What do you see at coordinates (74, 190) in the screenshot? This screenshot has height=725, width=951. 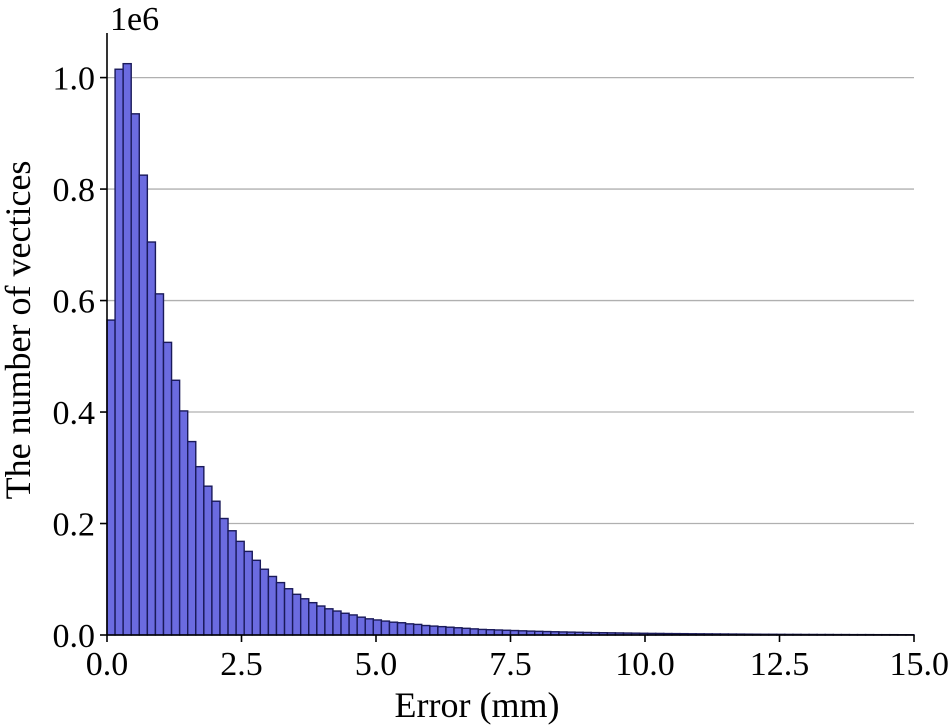 I see `y-tick-label: 0.8` at bounding box center [74, 190].